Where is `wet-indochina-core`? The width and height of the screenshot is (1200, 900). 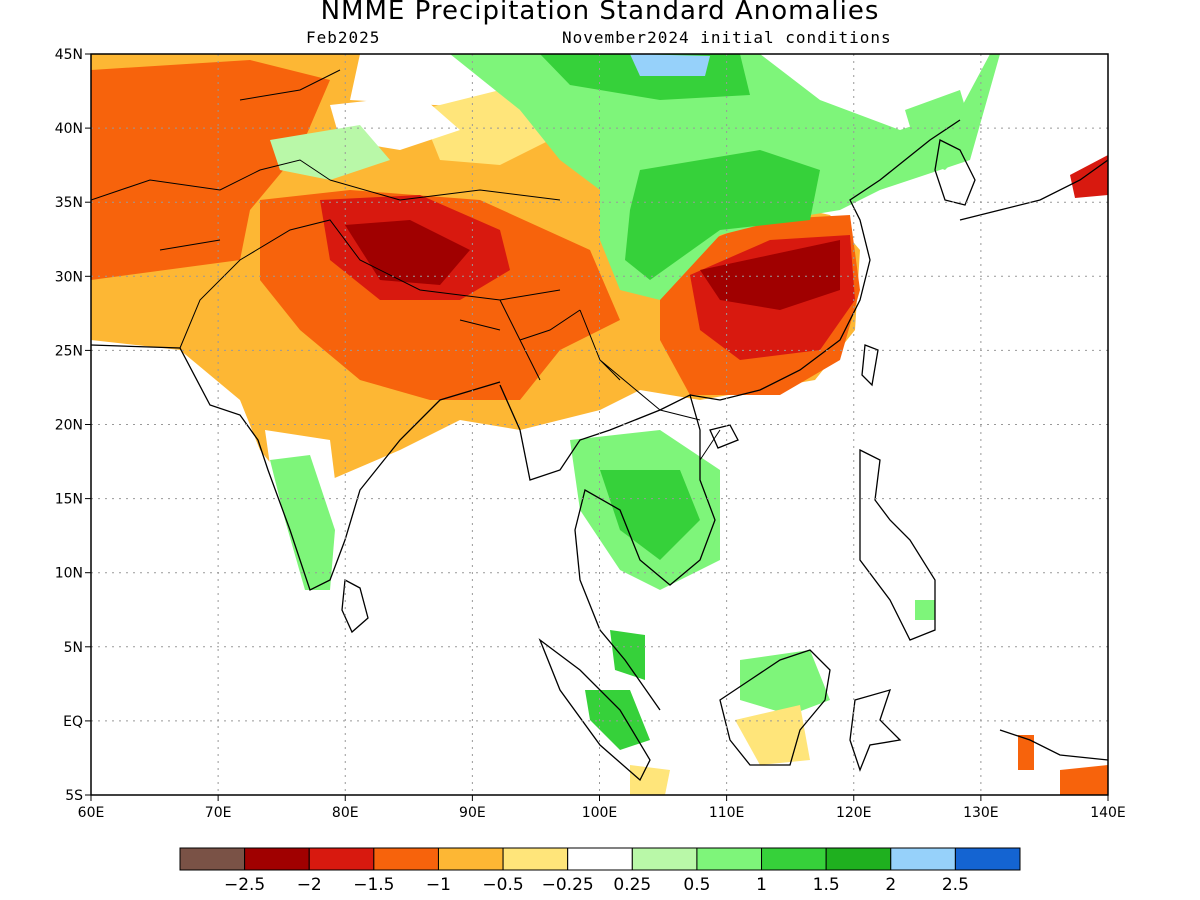 wet-indochina-core is located at coordinates (650, 515).